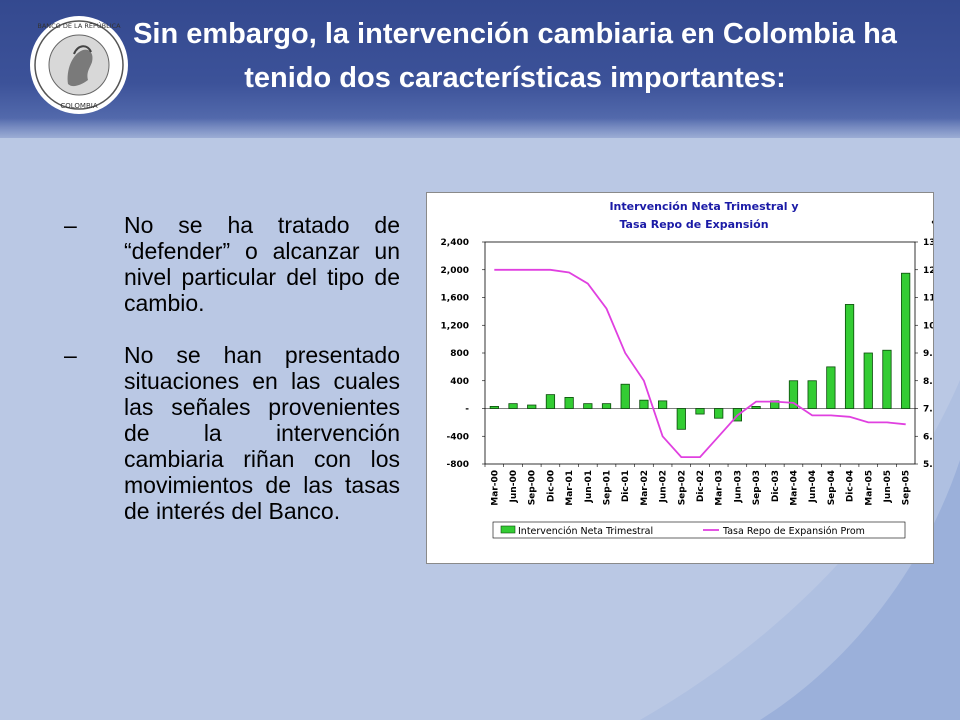  What do you see at coordinates (851, 486) in the screenshot?
I see `x-tick-label: Dic-04` at bounding box center [851, 486].